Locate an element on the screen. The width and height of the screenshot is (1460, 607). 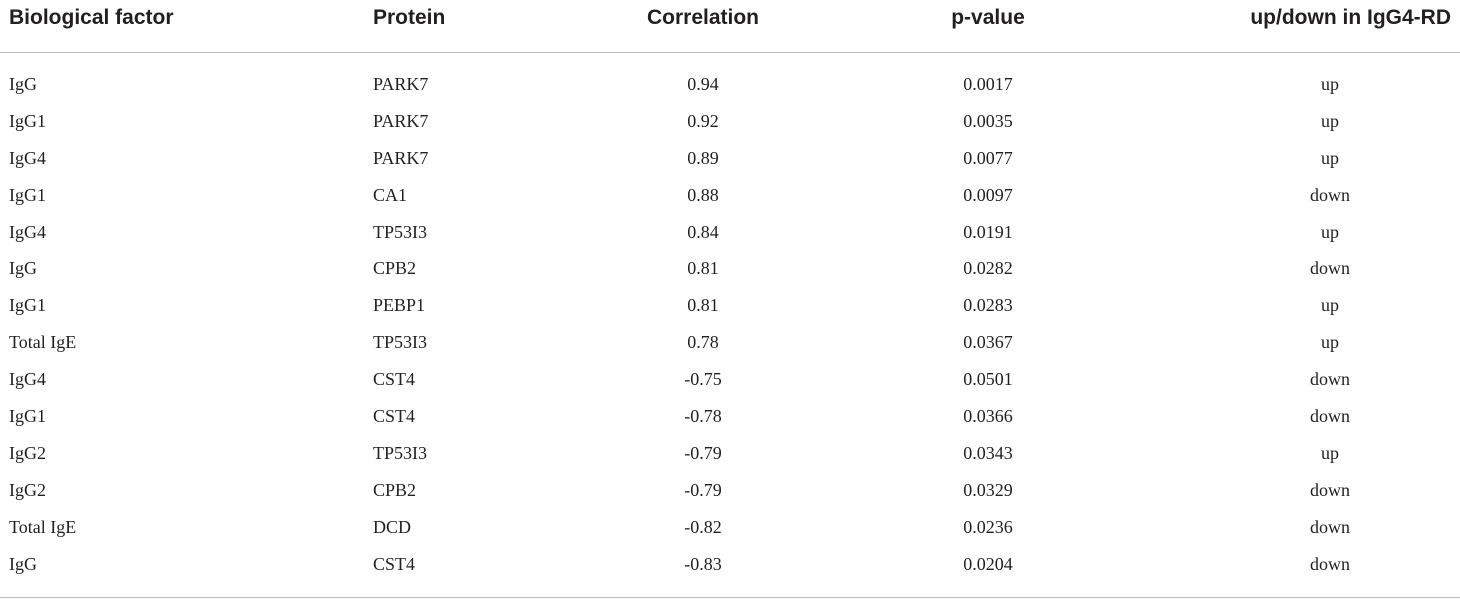
table-row: IgG4 CST4 -0.75 0.0501 down is located at coordinates (730, 379).